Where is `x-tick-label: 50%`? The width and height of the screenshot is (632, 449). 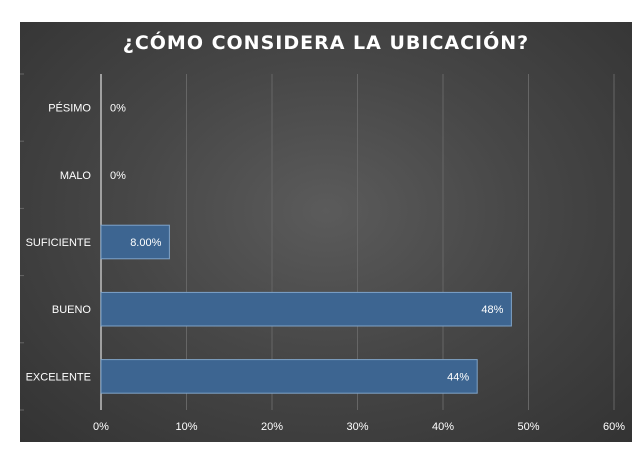 x-tick-label: 50% is located at coordinates (528, 427).